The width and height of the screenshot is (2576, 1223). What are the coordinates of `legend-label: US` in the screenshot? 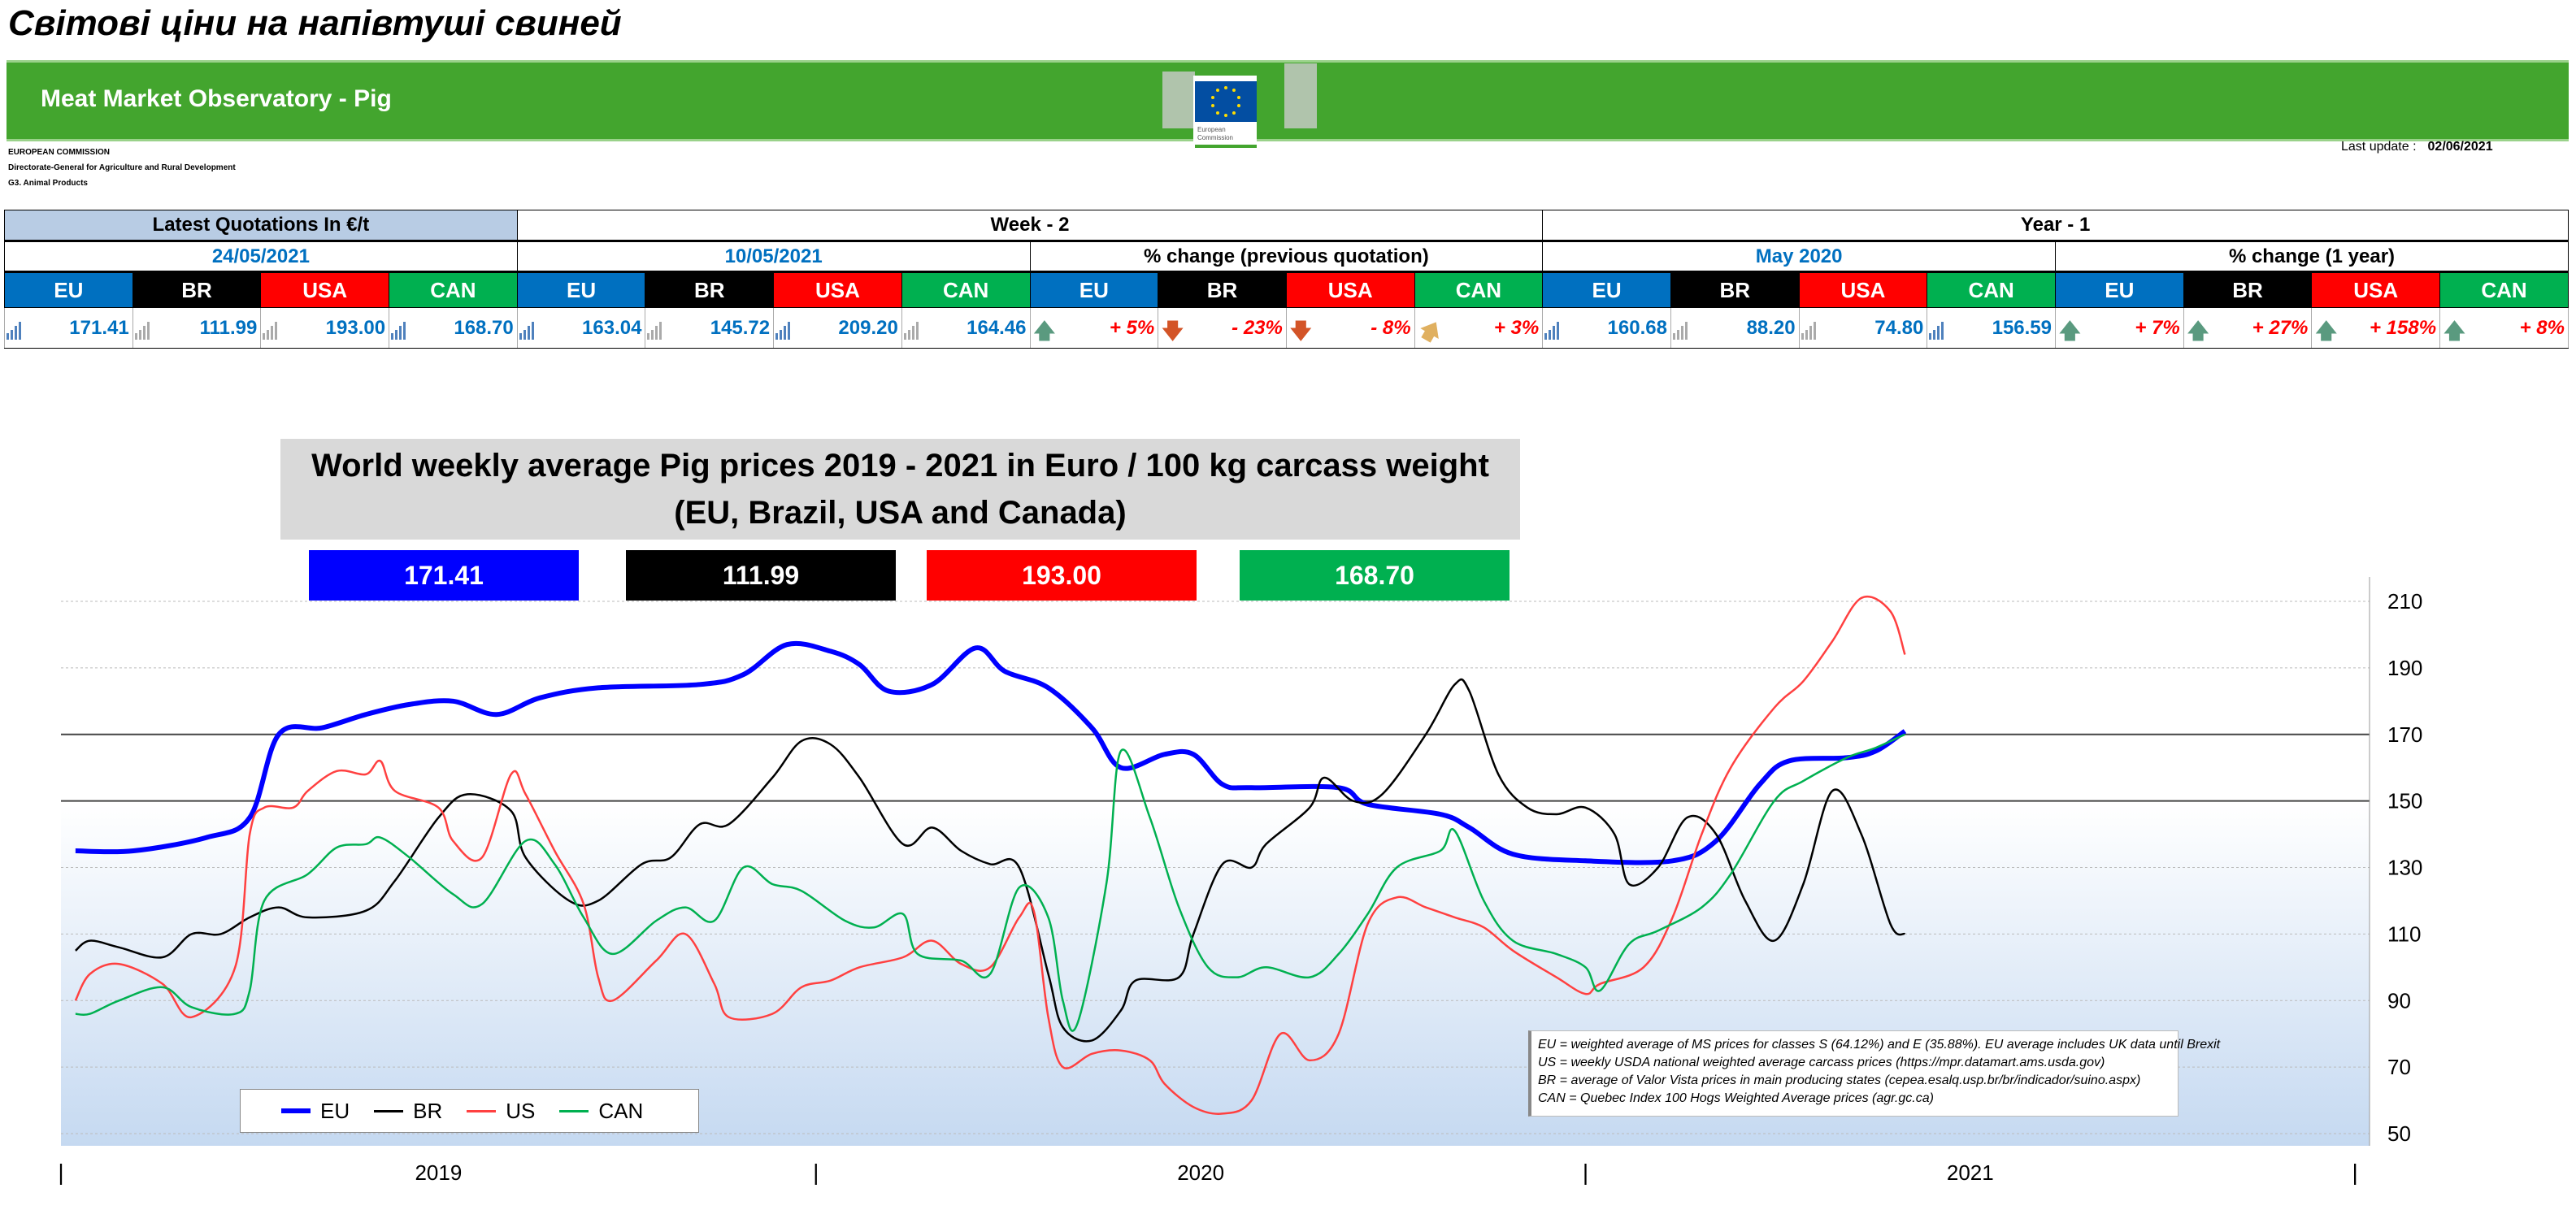 It's located at (521, 1110).